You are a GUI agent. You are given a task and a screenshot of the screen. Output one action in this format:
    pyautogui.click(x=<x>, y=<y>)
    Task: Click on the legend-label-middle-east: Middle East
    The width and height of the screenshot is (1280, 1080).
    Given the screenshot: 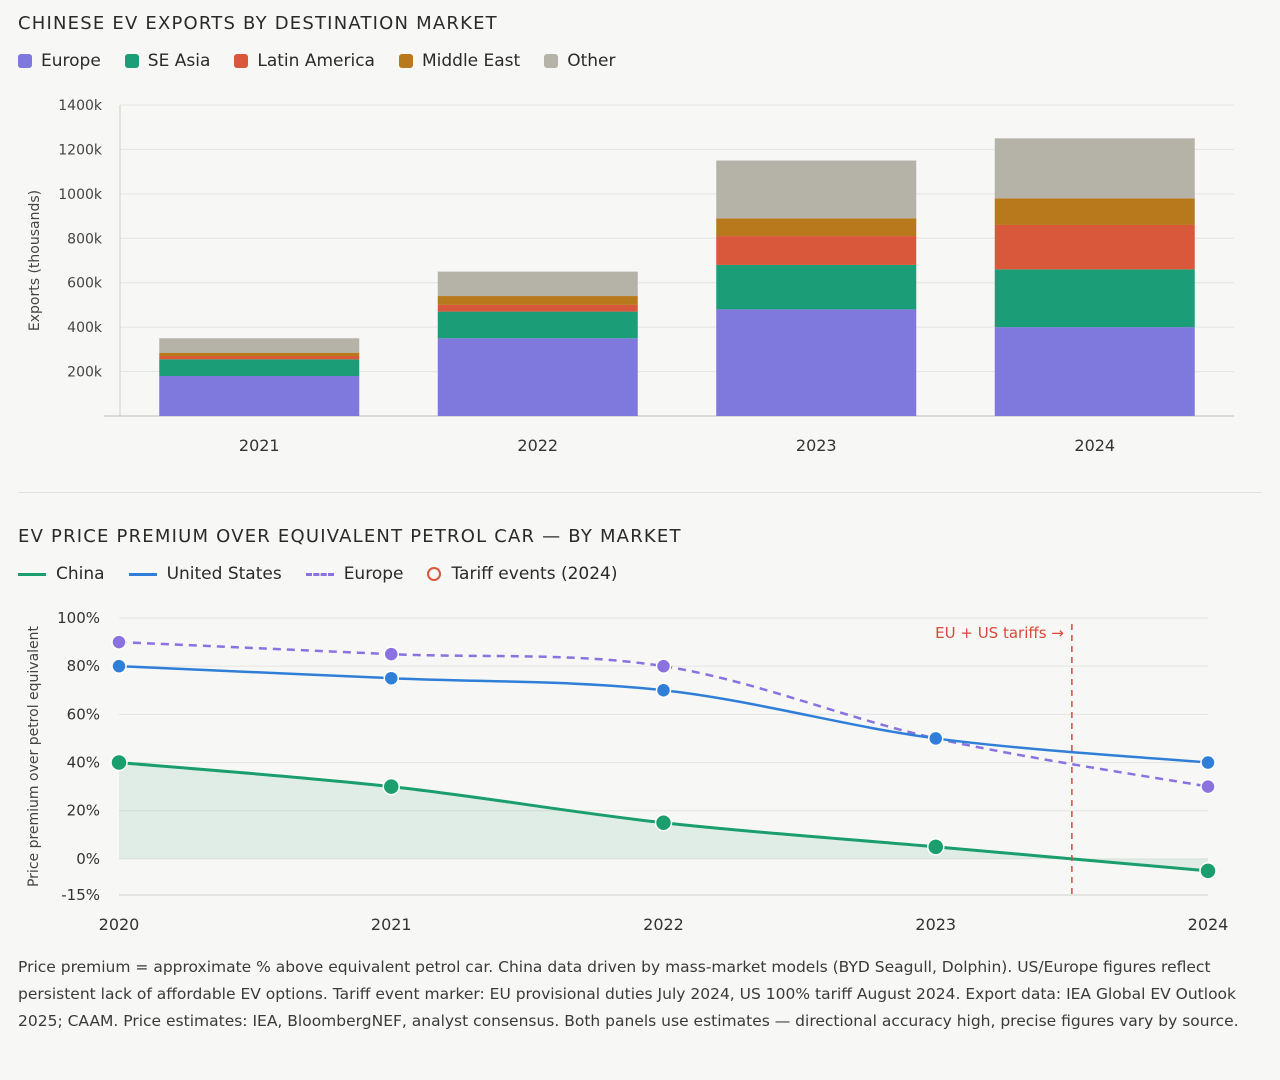 What is the action you would take?
    pyautogui.click(x=471, y=61)
    